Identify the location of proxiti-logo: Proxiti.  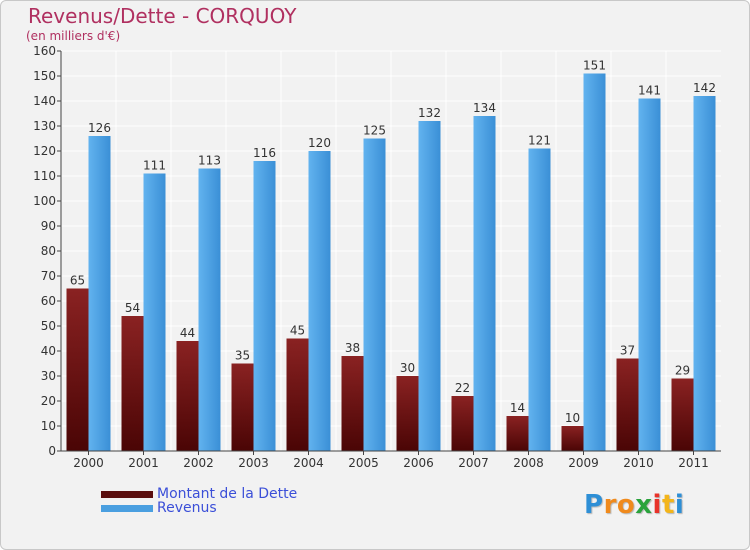
(634, 505).